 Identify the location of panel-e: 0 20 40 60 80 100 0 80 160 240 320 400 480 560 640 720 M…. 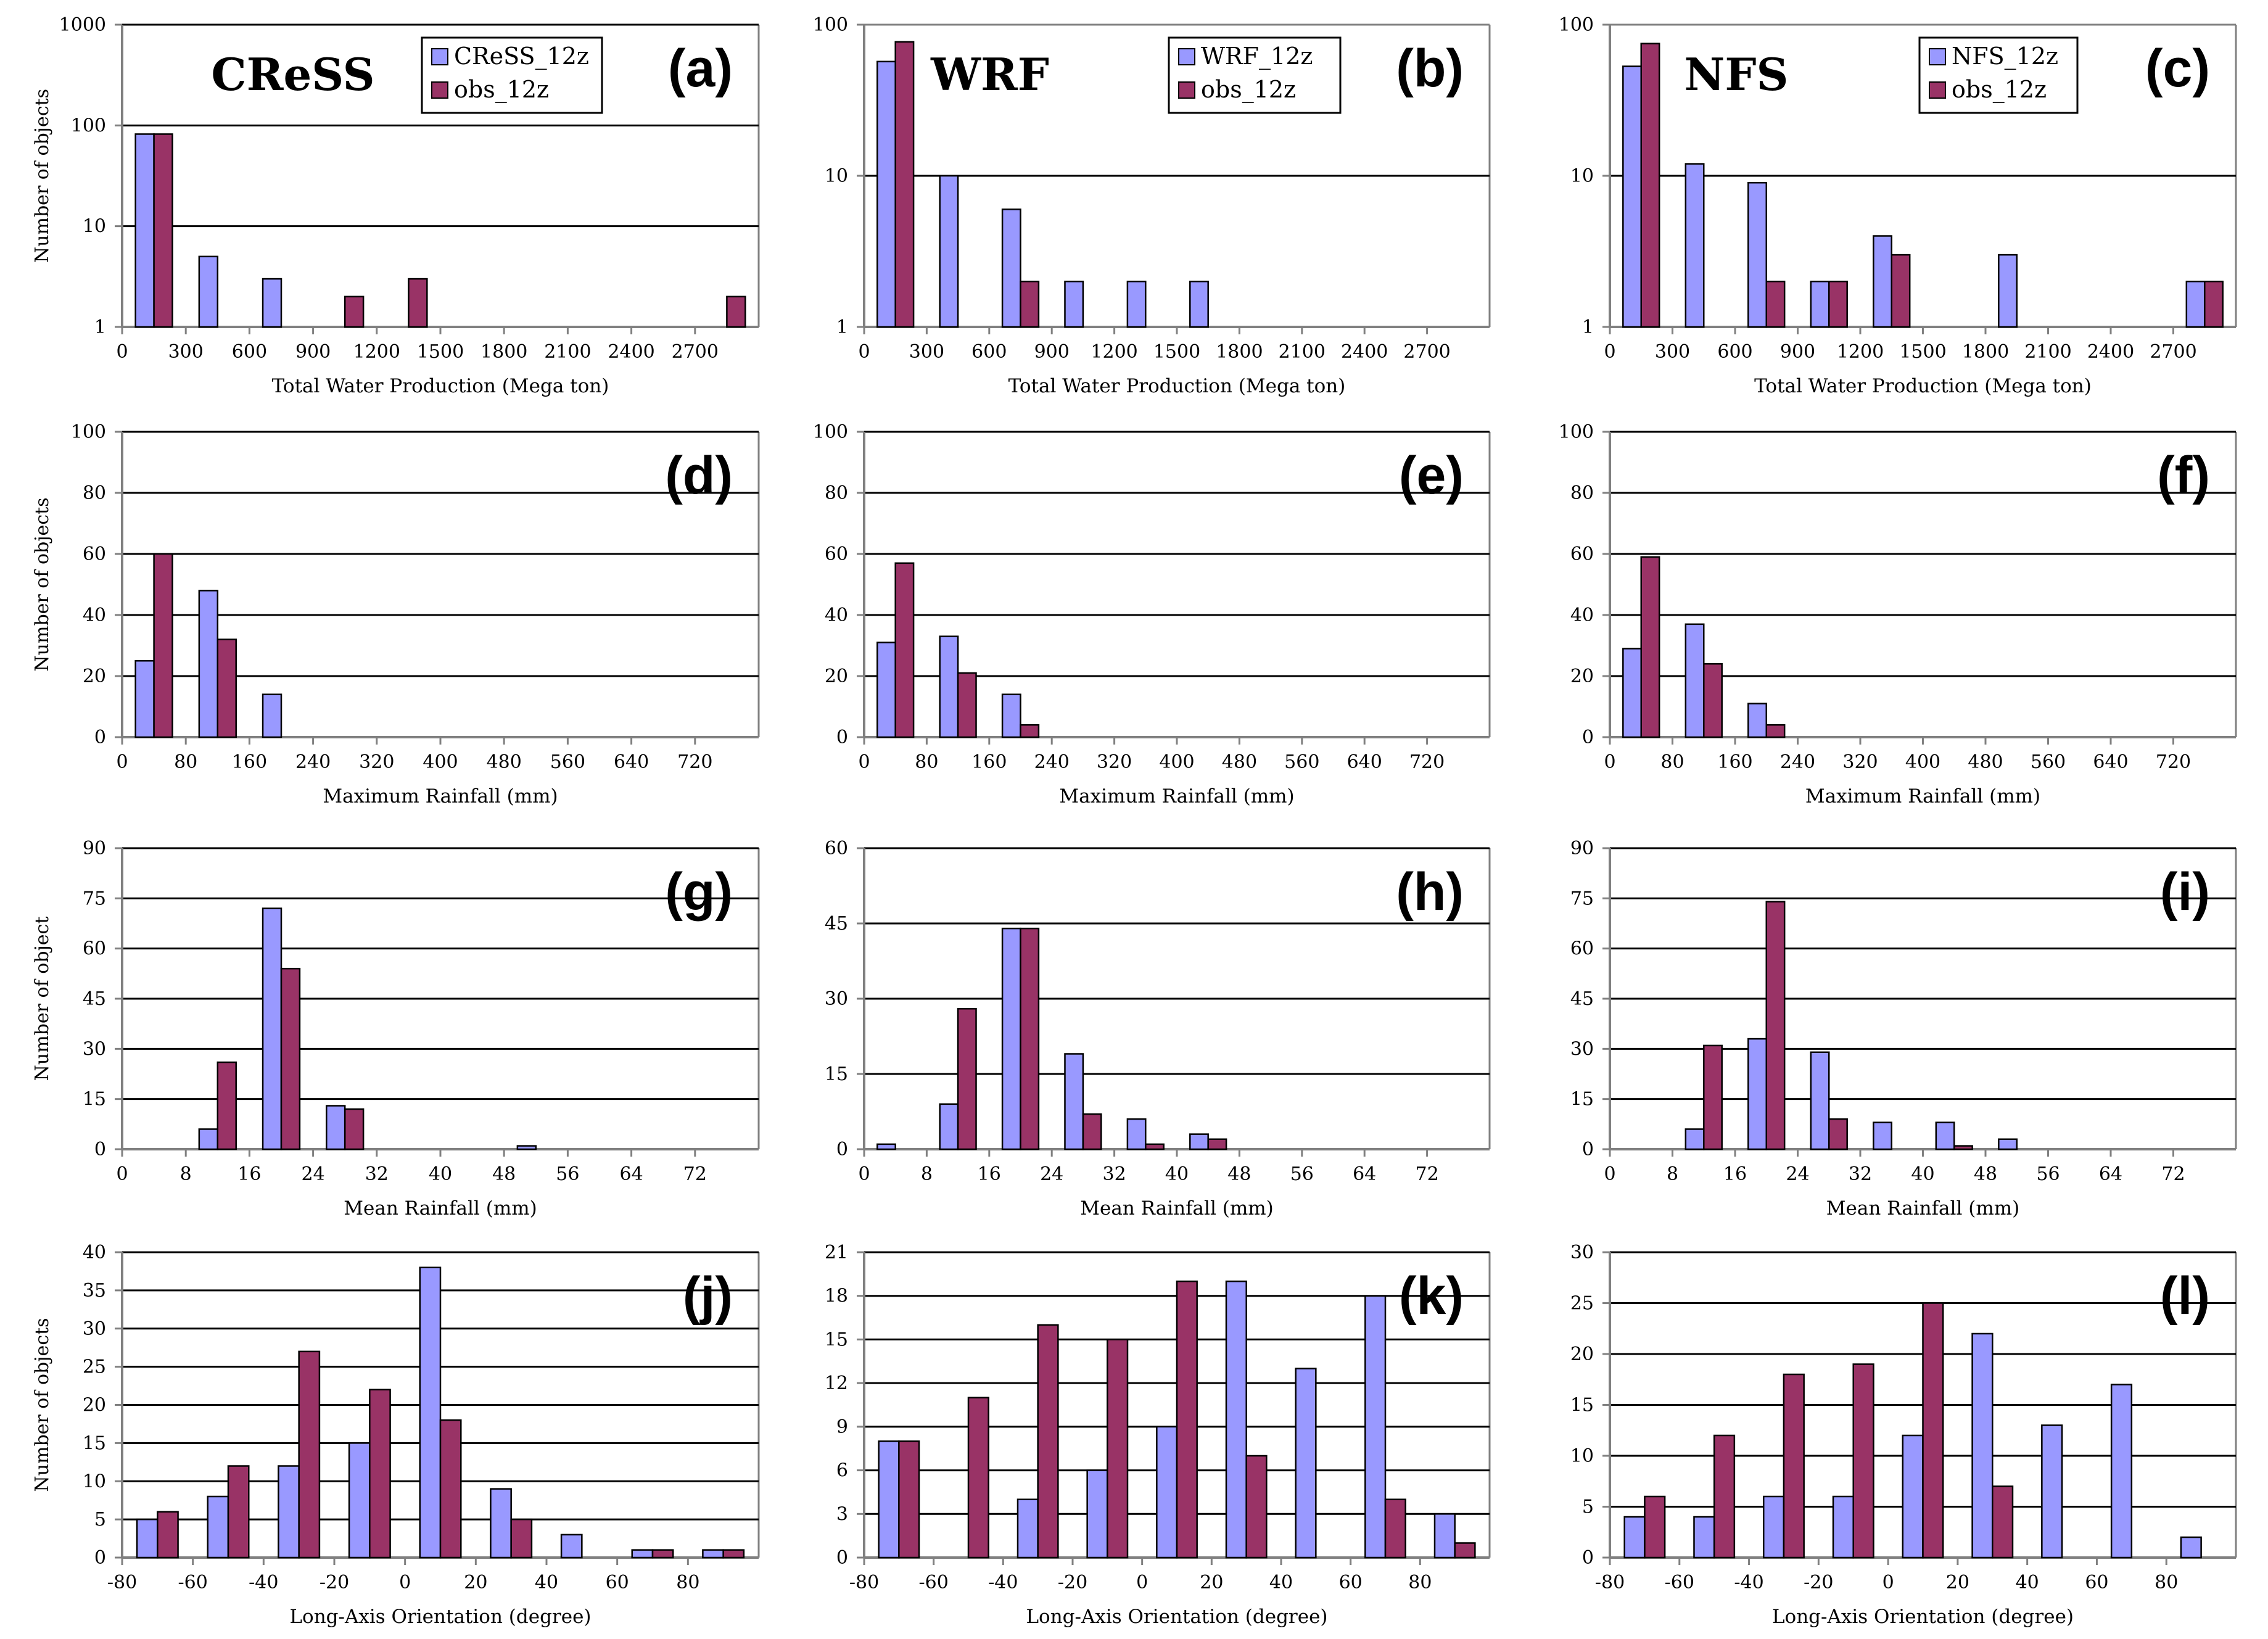
(1152, 614).